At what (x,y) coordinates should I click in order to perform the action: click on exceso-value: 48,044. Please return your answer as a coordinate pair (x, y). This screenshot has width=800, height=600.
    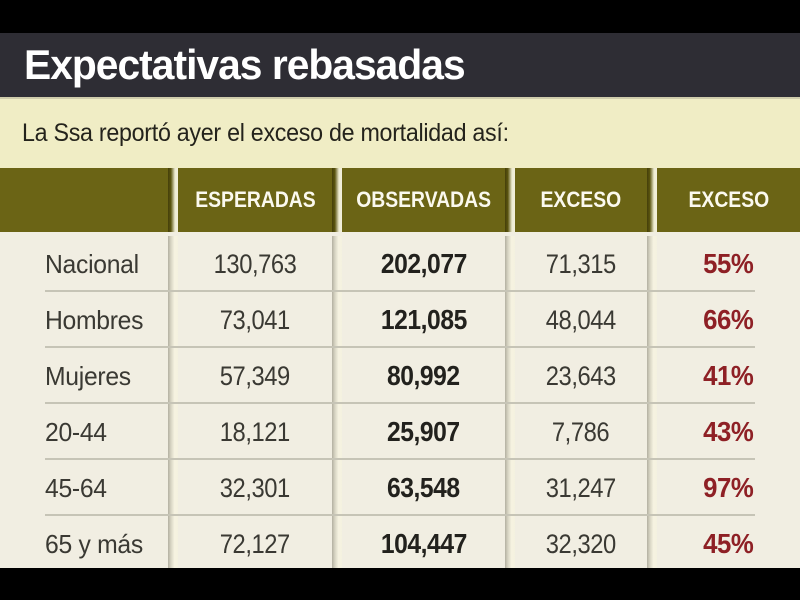
    Looking at the image, I should click on (581, 319).